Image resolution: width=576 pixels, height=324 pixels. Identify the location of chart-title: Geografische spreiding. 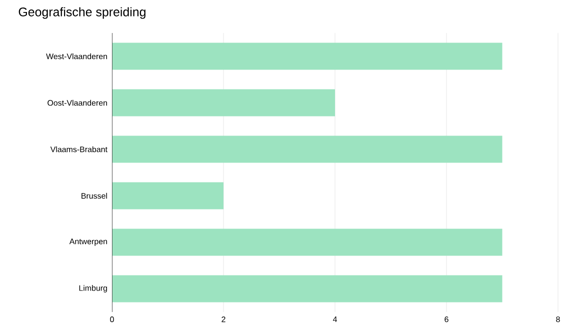
(82, 13).